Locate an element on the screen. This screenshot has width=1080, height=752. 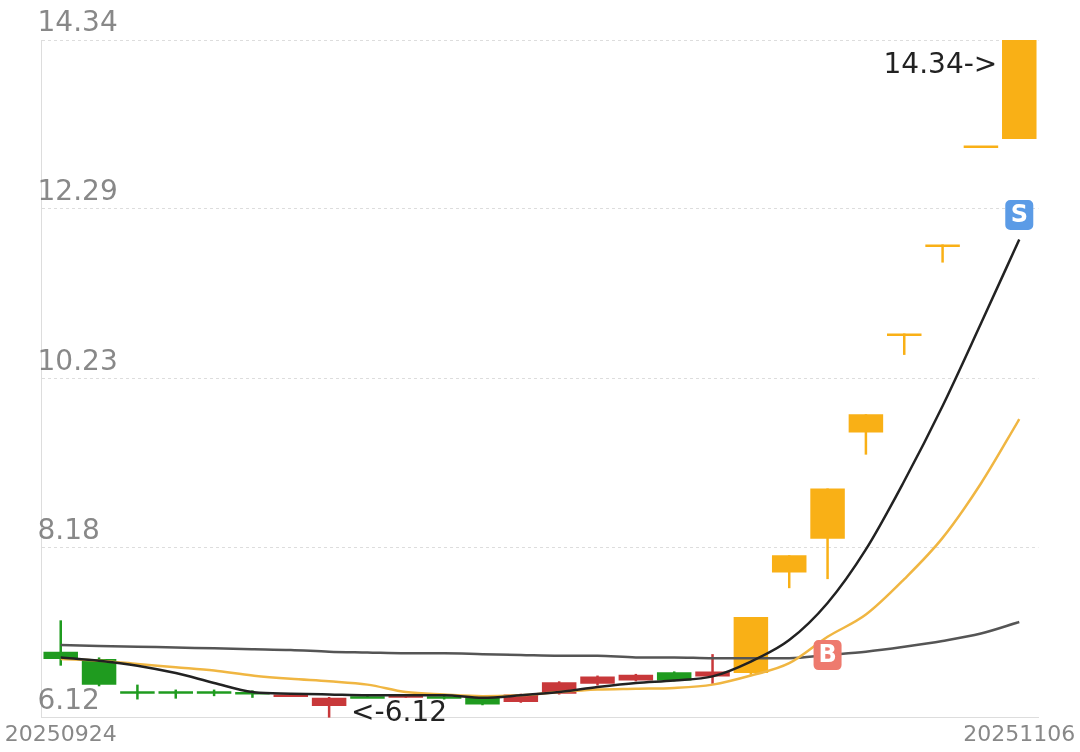
annotation: <-6.12 is located at coordinates (399, 711).